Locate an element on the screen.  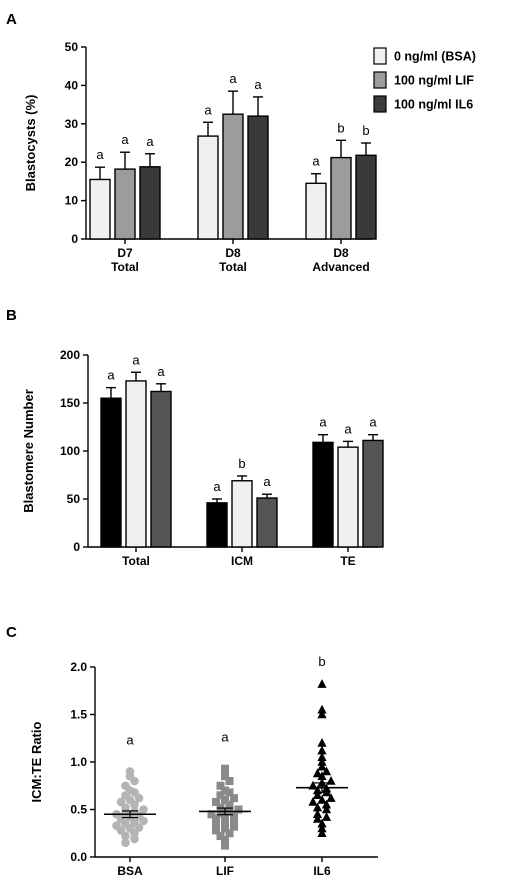
legend: 0 ng/ml (BSA) 100 ng/ml LIF 100 ng/ml IL6 is located at coordinates (424, 80).